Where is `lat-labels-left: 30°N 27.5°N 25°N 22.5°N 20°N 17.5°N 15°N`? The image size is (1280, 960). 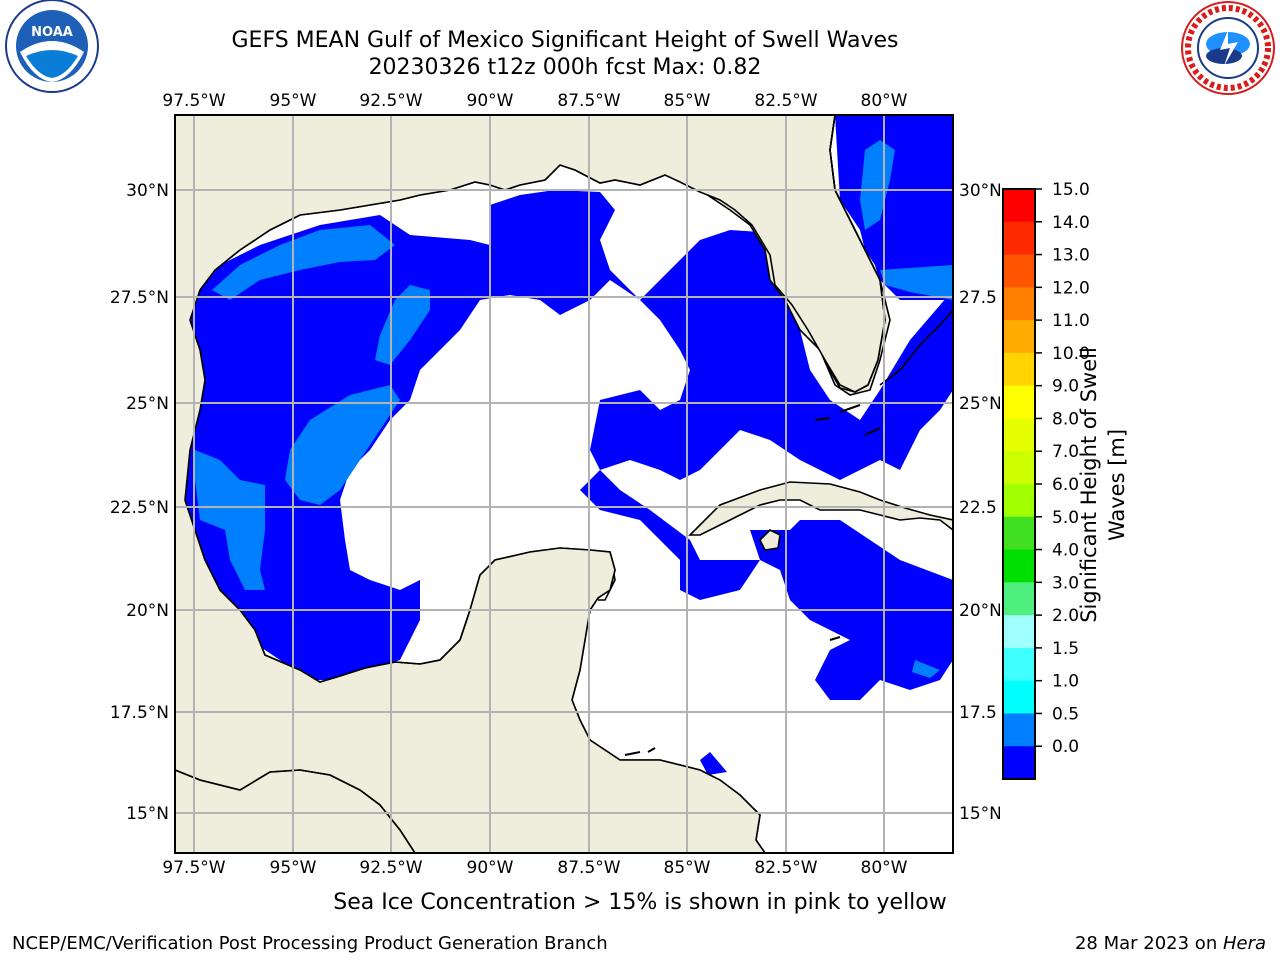 lat-labels-left: 30°N 27.5°N 25°N 22.5°N 20°N 17.5°N 15°N is located at coordinates (139, 502).